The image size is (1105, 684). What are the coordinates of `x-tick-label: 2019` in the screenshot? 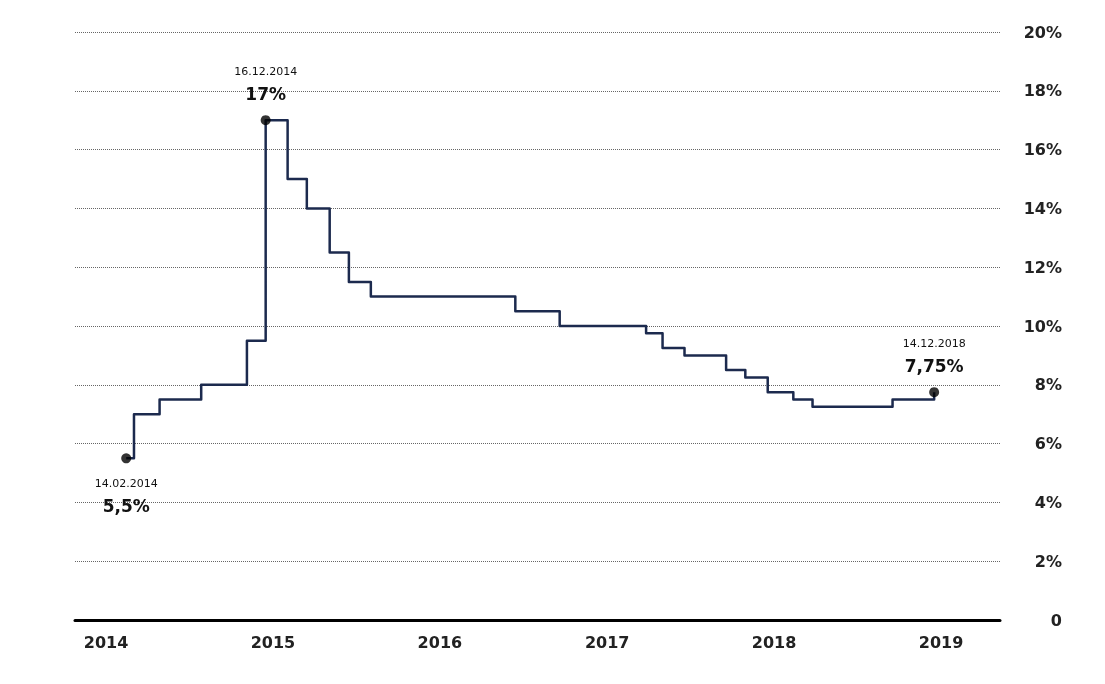 It's located at (941, 642).